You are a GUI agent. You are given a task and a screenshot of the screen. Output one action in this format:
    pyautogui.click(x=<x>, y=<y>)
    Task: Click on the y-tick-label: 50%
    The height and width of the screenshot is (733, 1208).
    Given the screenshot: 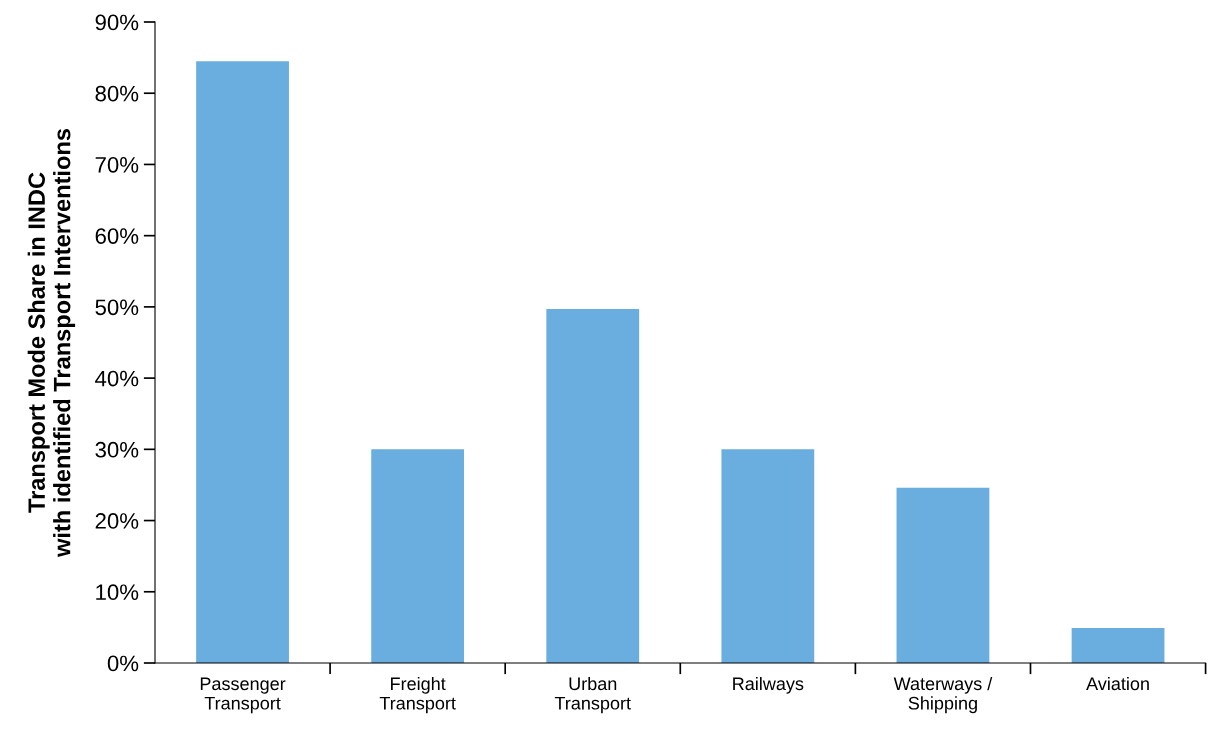 What is the action you would take?
    pyautogui.click(x=117, y=307)
    